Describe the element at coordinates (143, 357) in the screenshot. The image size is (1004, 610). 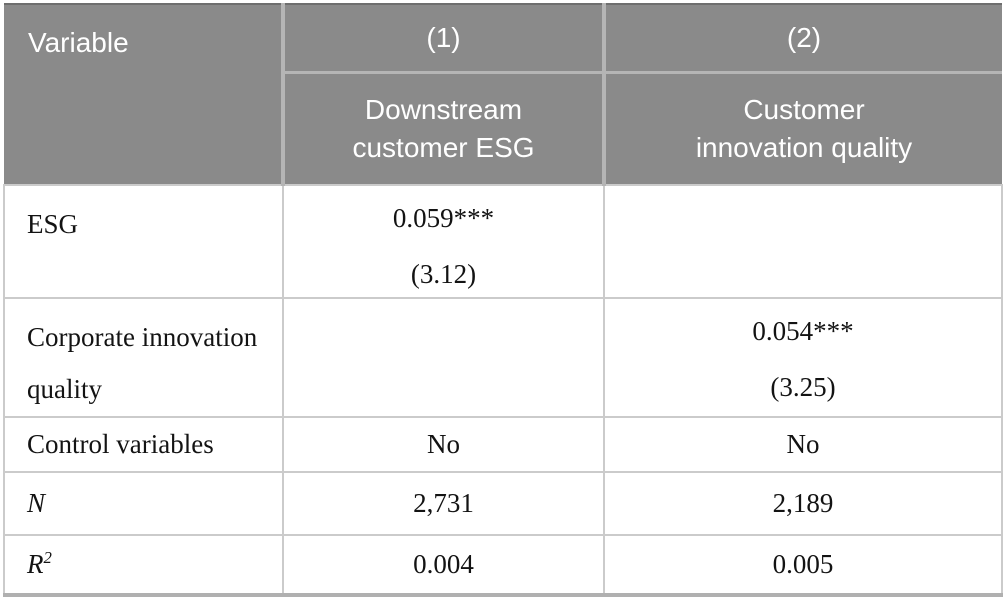
I see `row-label-corporate-innovation-quality: Corporate innovation quality` at that location.